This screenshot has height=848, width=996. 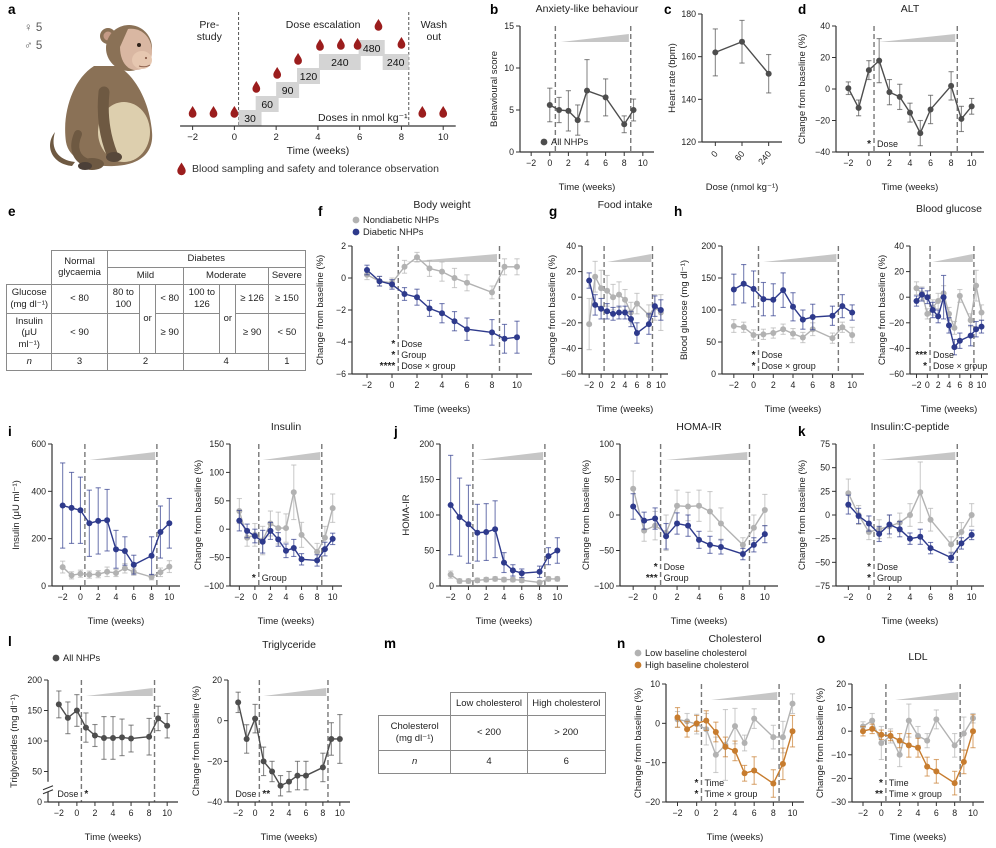 I want to click on svg-text: 25, so click(x=825, y=491).